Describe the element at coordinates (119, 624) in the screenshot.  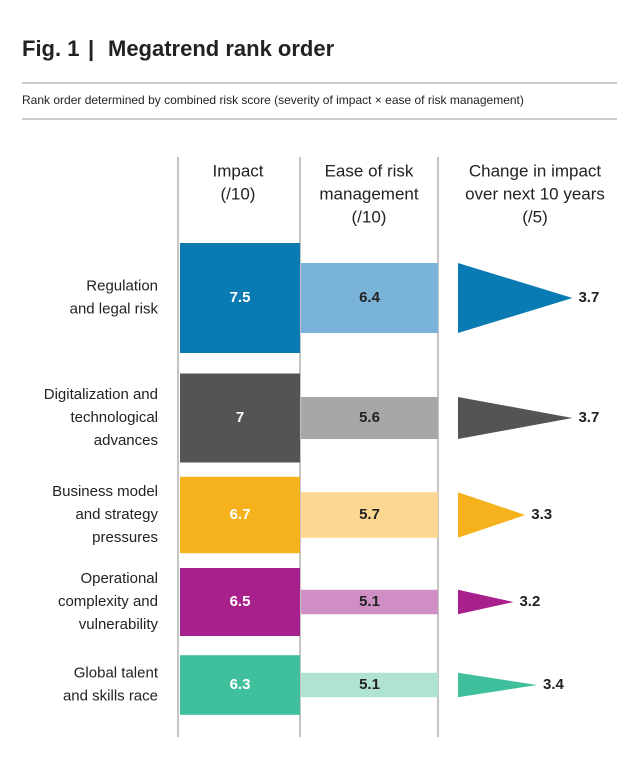
I see `category-label: vulnerability` at that location.